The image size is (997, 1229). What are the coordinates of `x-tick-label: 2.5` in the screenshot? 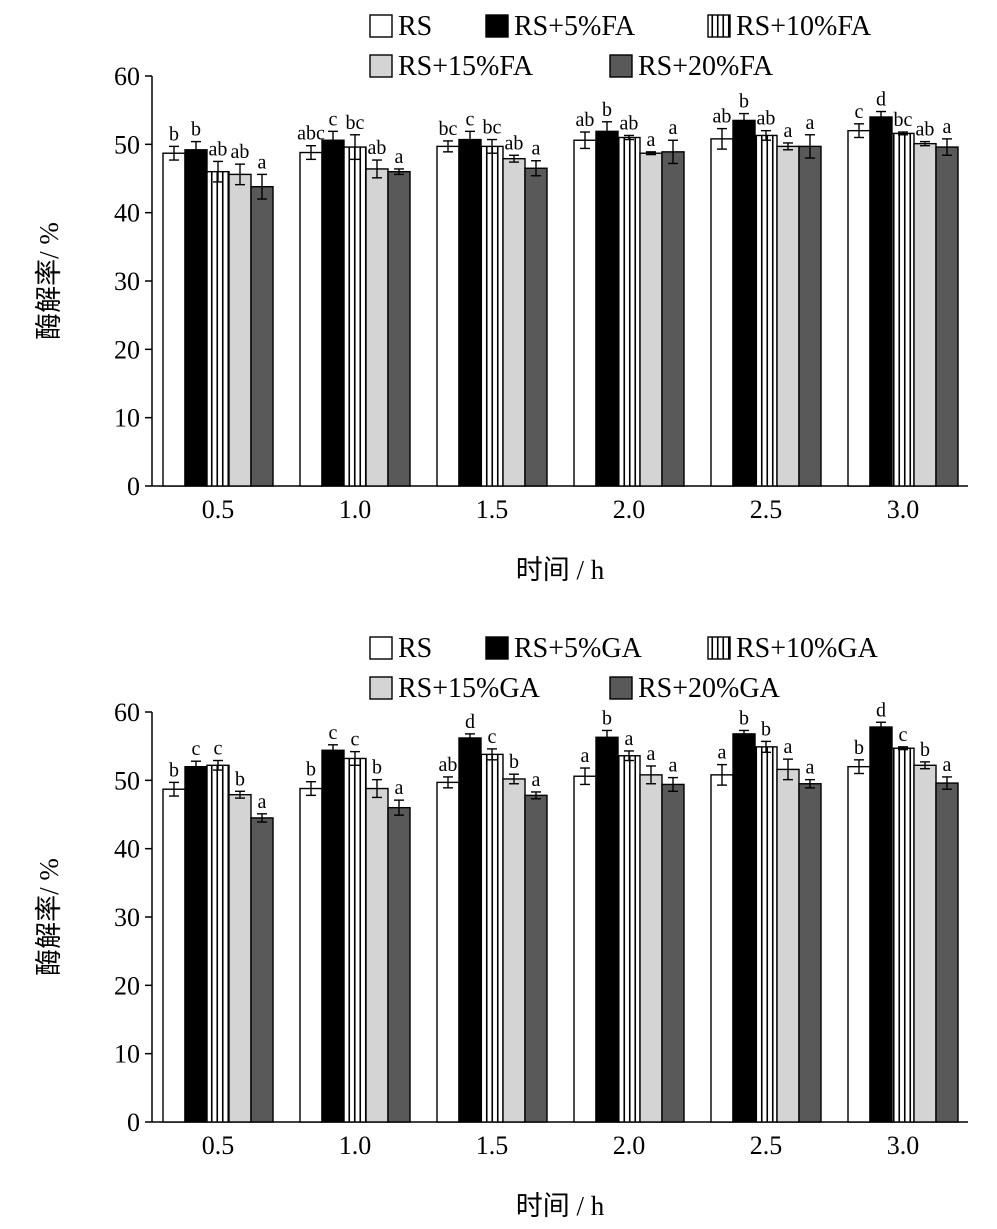 It's located at (766, 509).